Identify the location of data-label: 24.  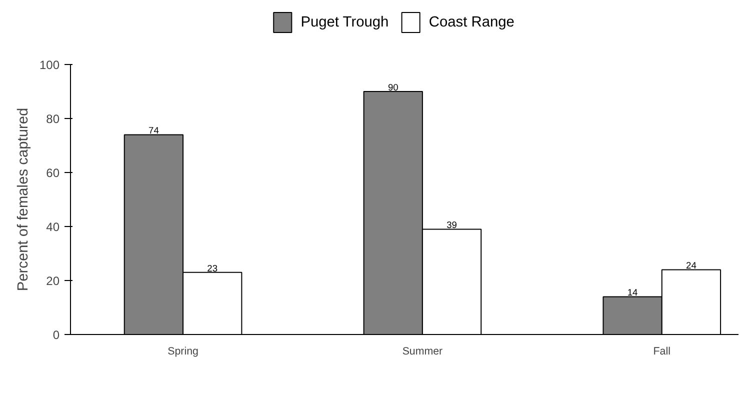
(691, 265).